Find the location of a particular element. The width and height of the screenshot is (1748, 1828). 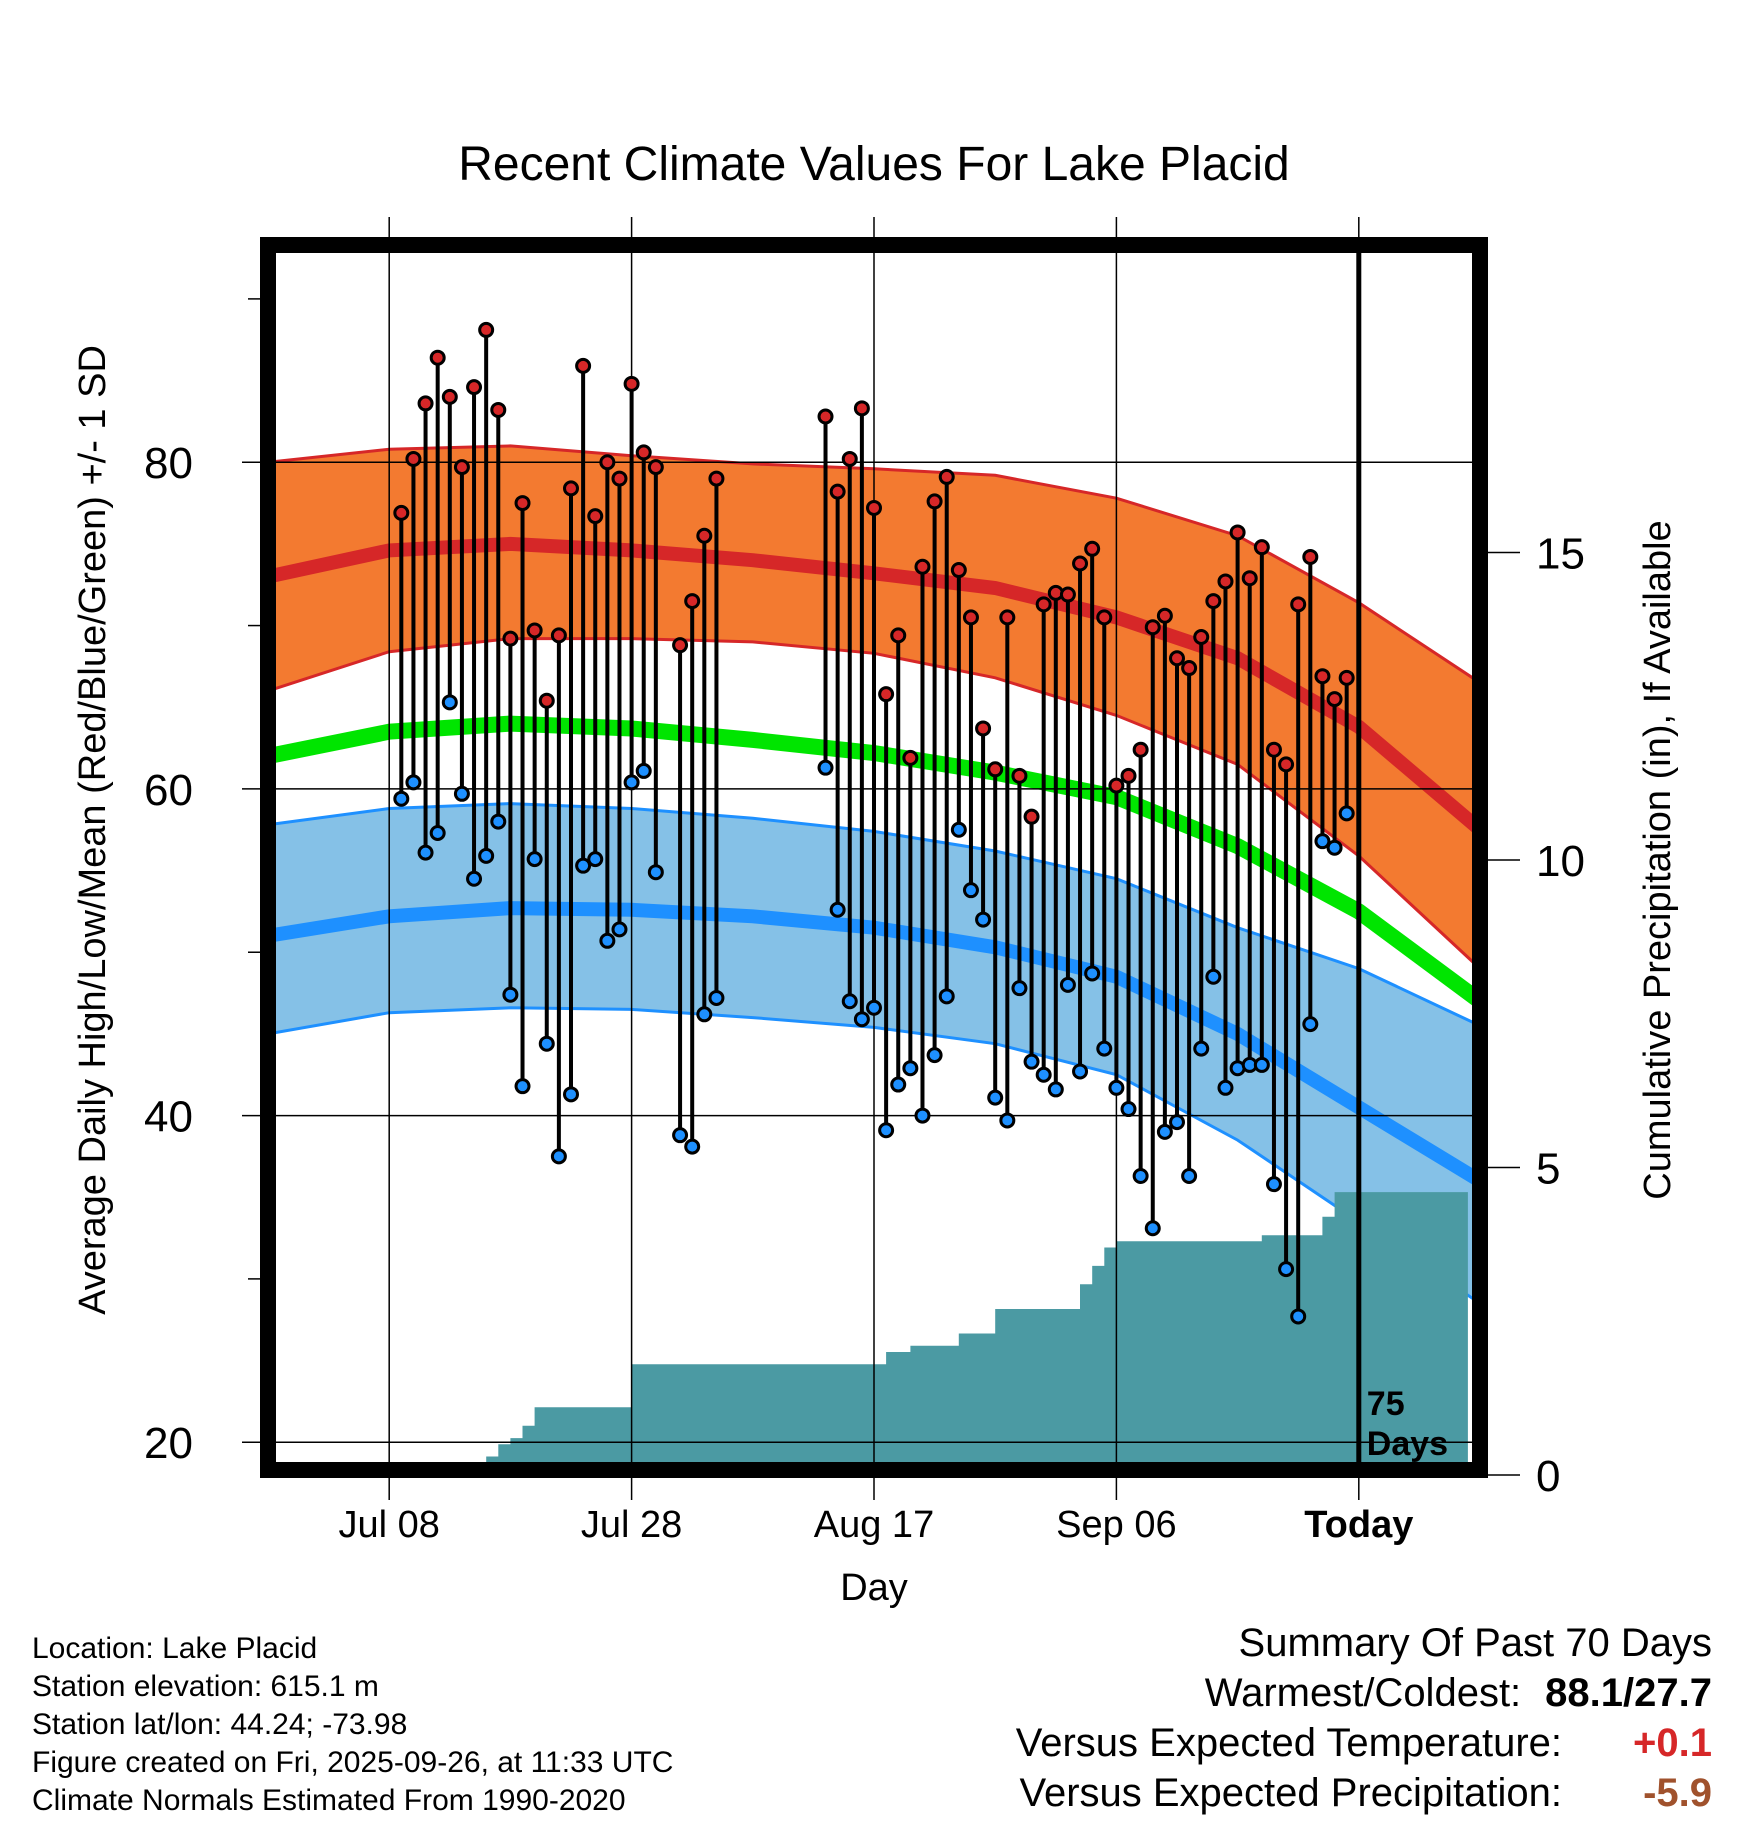

warmest-coldest-value: 88.1/27.7 is located at coordinates (1628, 1693).